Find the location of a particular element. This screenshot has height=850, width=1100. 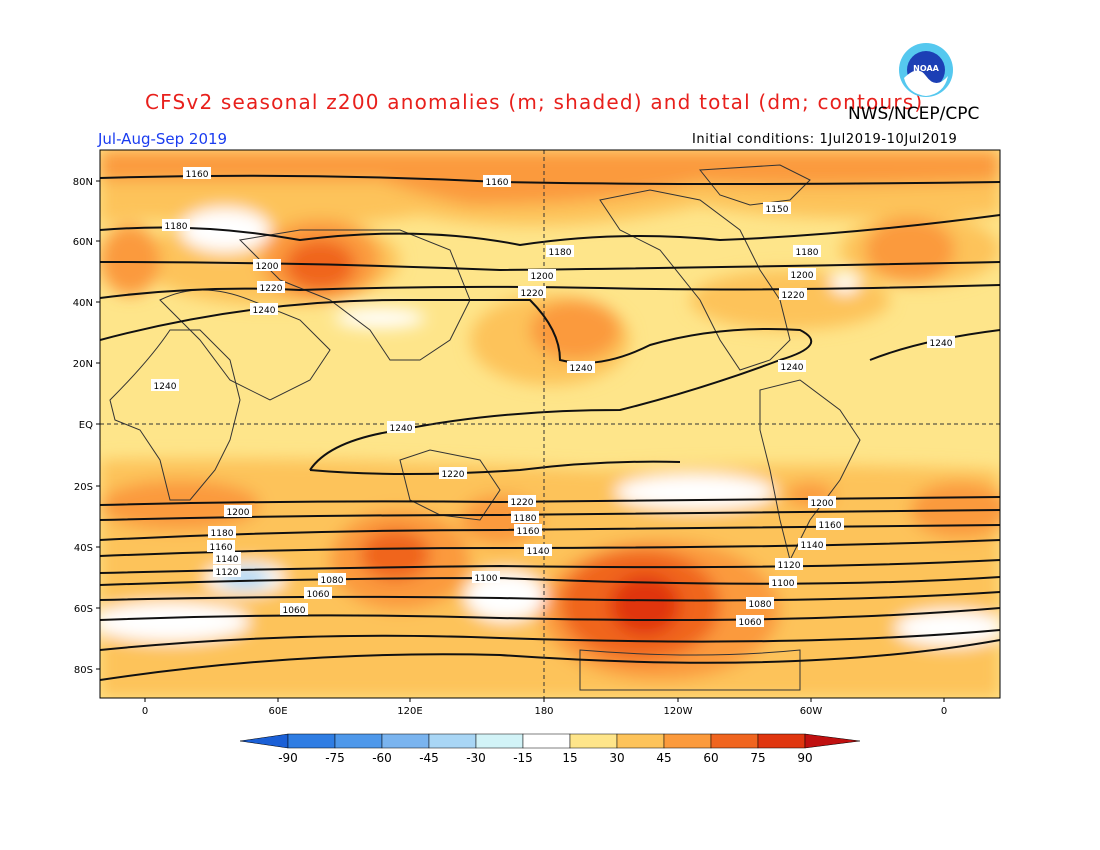

initial-conditions-label: Initial conditions: 1Jul2019-10Jul2019 is located at coordinates (825, 139).